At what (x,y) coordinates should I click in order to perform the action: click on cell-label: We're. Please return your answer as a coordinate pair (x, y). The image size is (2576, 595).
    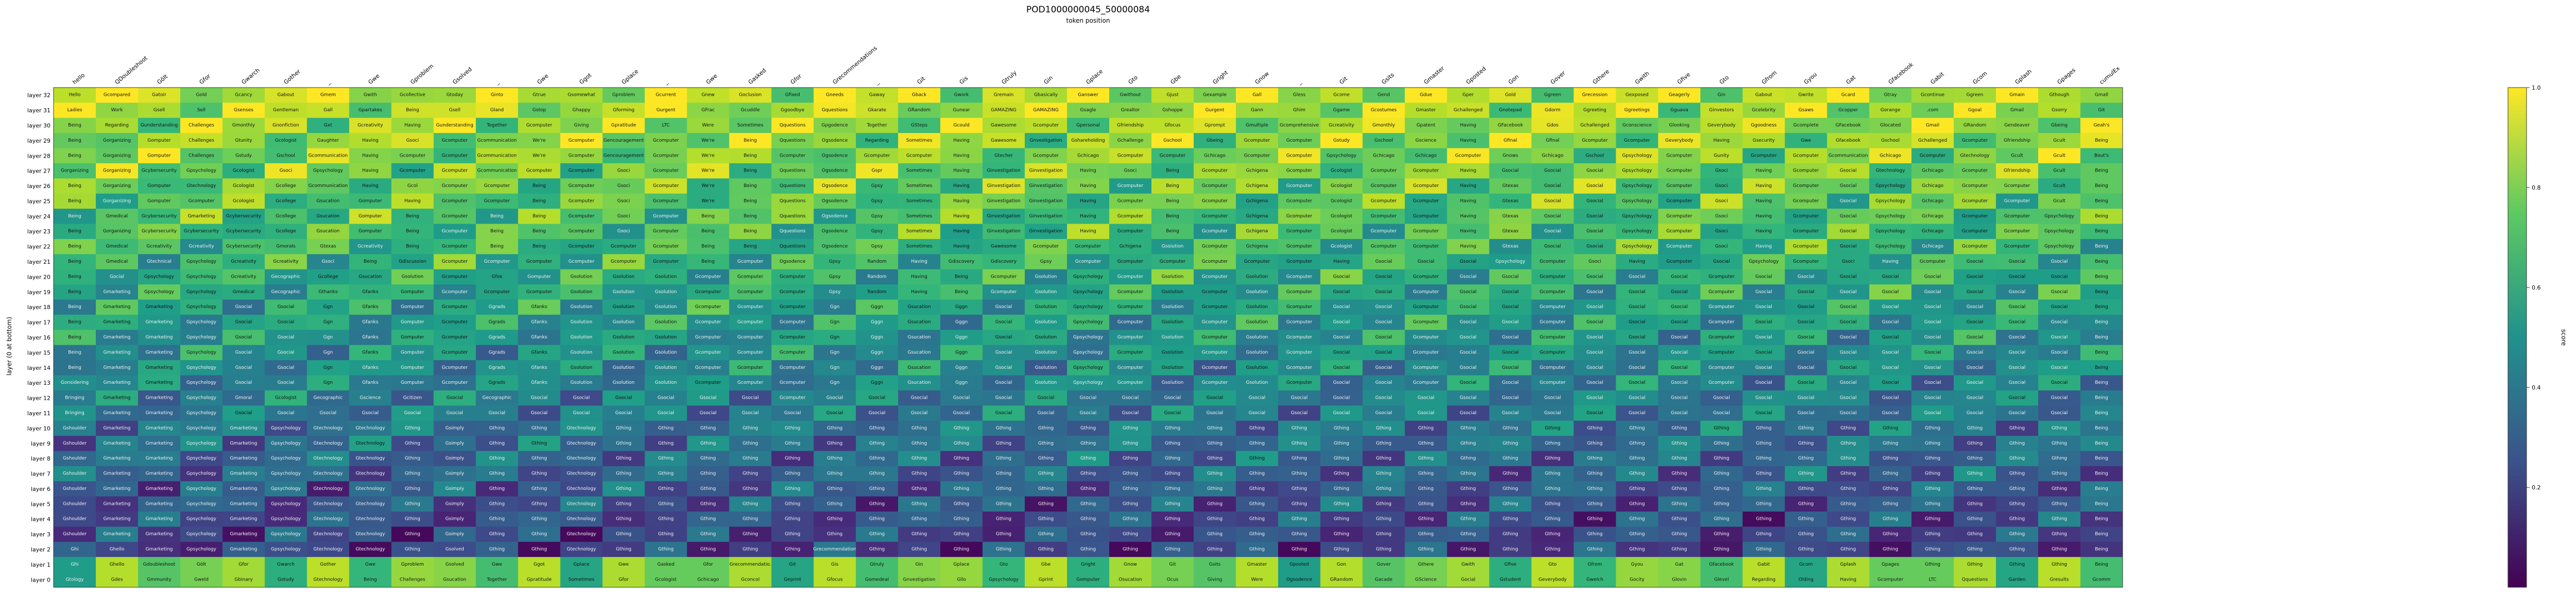
    Looking at the image, I should click on (539, 140).